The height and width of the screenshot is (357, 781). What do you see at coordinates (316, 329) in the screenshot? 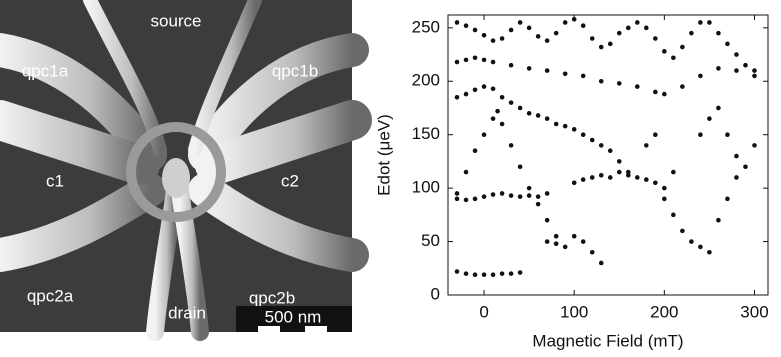
I see `scale-bar` at bounding box center [316, 329].